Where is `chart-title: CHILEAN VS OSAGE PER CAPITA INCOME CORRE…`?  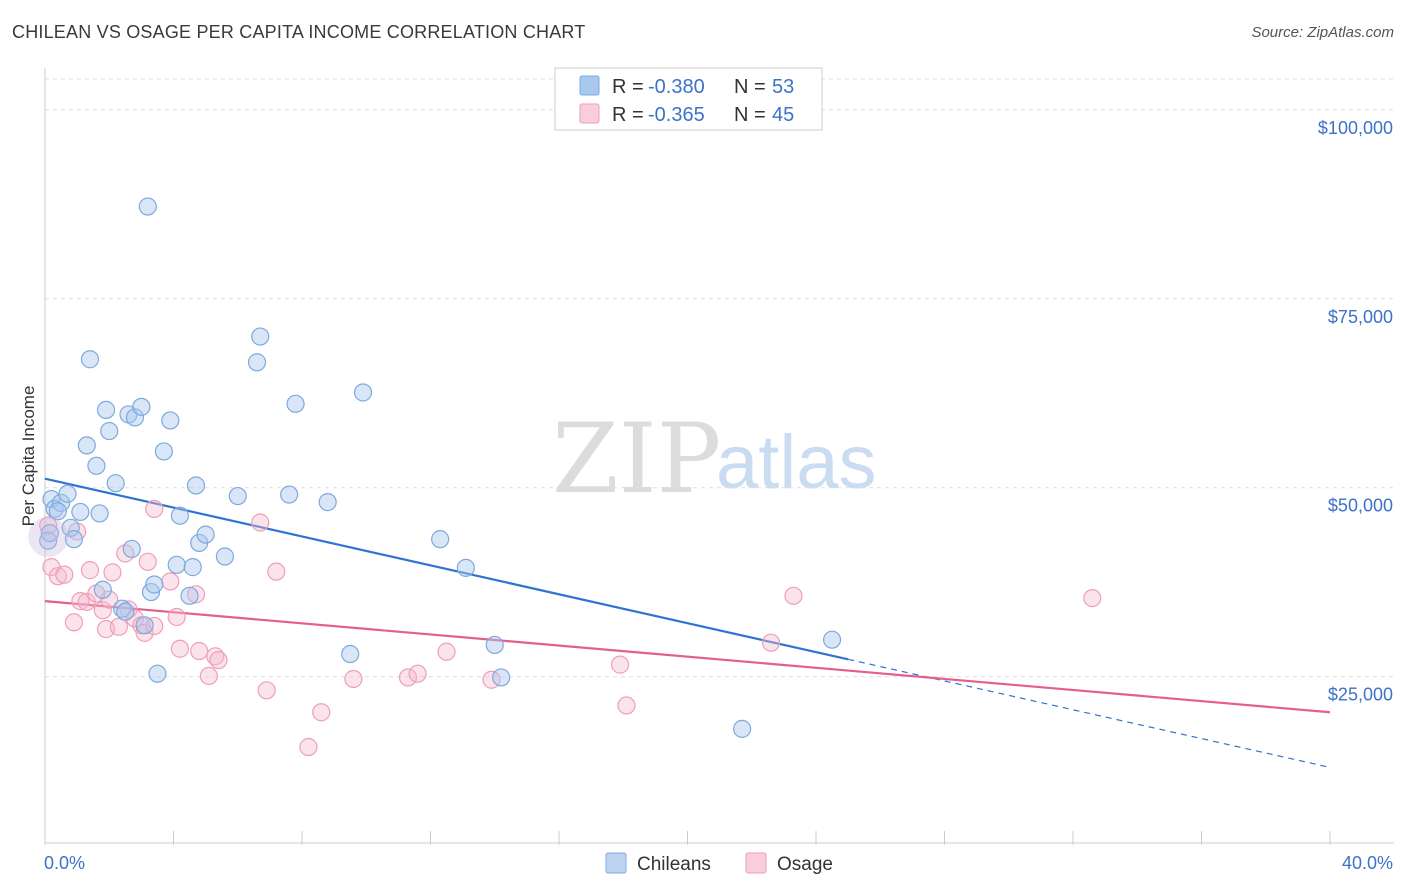
chart-title: CHILEAN VS OSAGE PER CAPITA INCOME CORRE… is located at coordinates (299, 32).